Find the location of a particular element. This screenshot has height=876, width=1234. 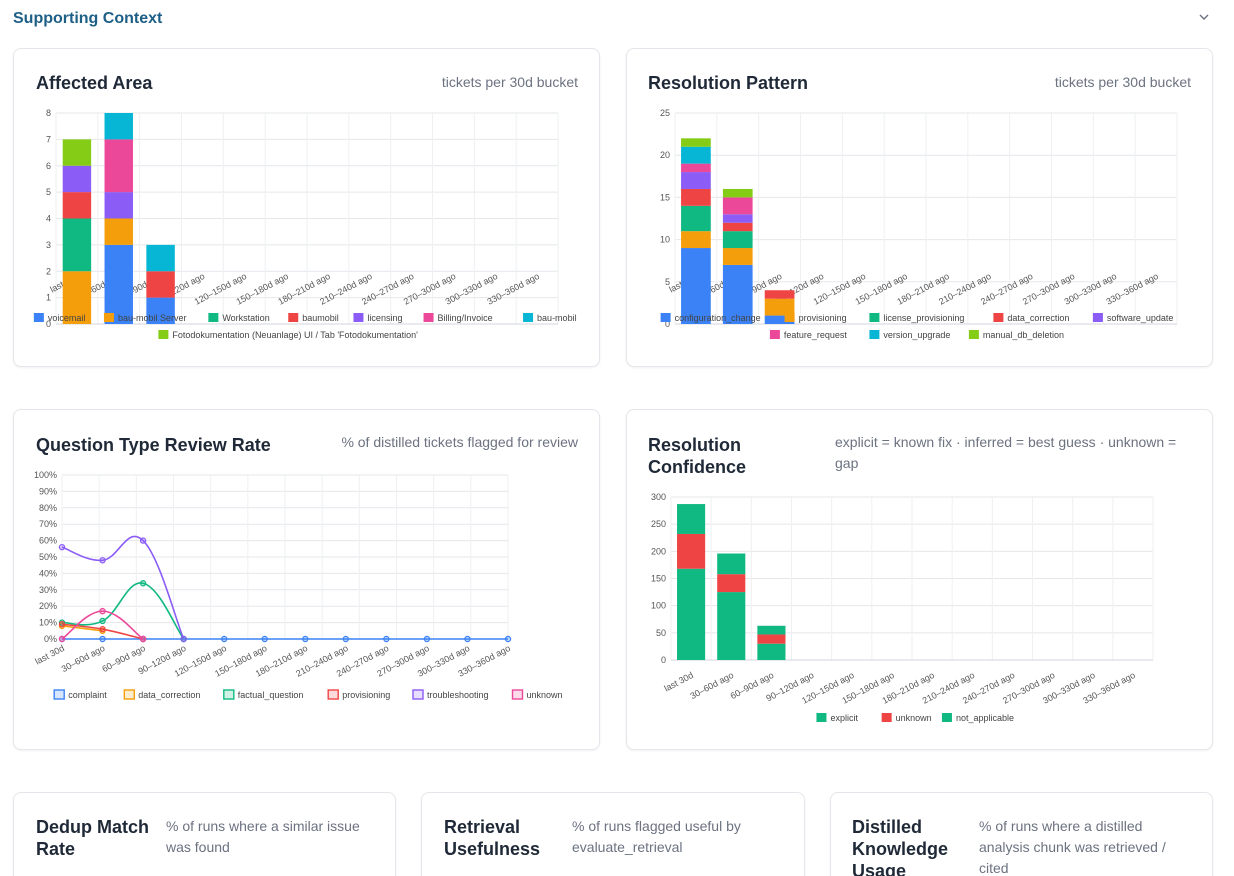

legend-label: version_upgrade is located at coordinates (916, 335).